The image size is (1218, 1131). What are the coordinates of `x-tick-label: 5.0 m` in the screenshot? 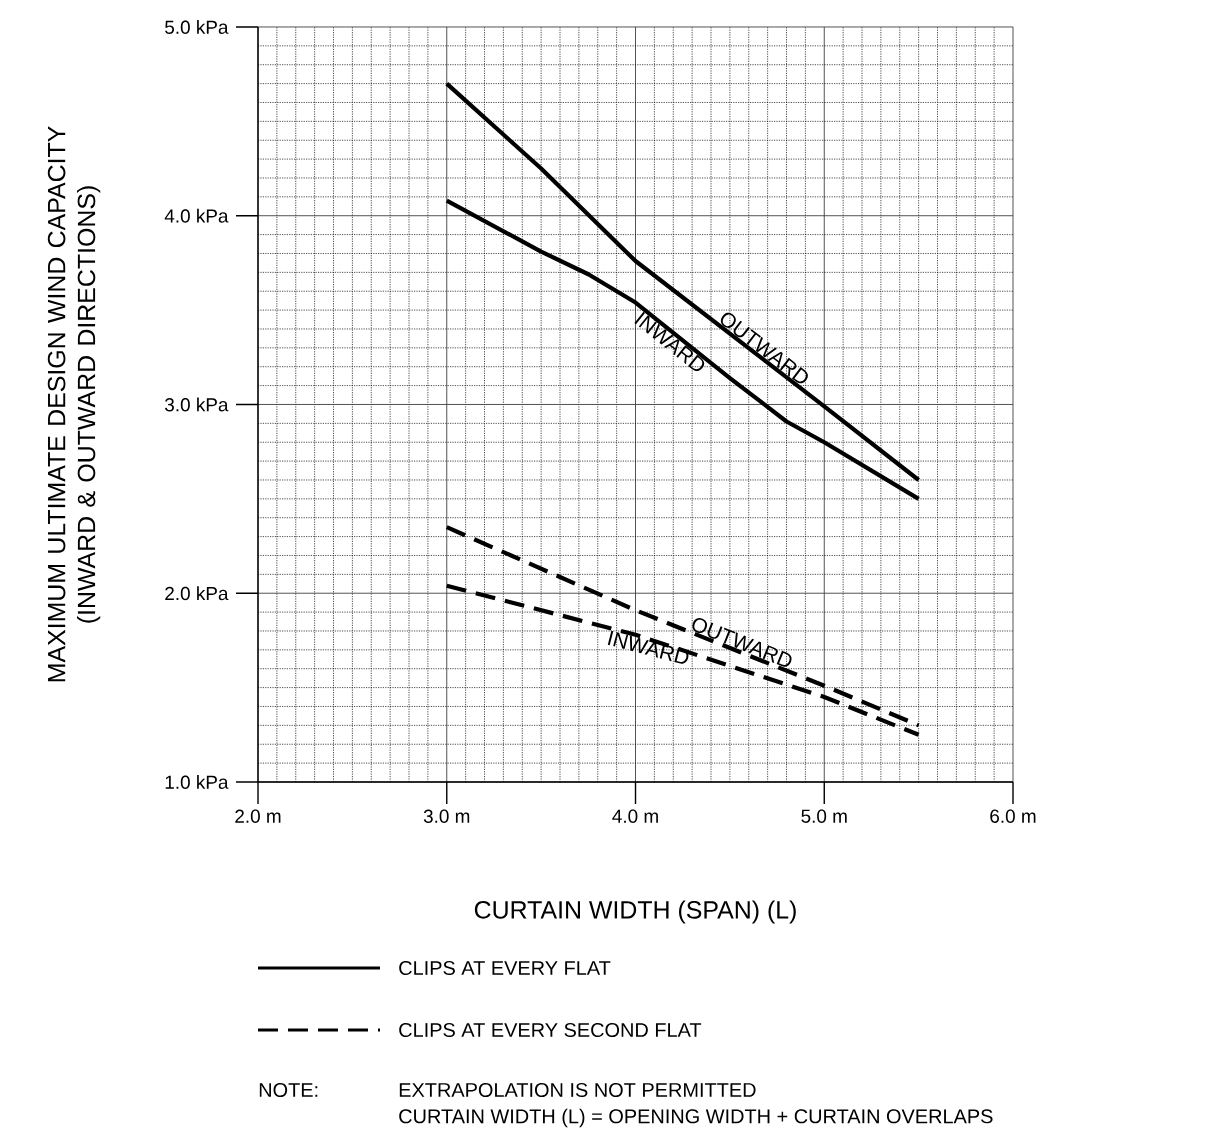 It's located at (824, 816).